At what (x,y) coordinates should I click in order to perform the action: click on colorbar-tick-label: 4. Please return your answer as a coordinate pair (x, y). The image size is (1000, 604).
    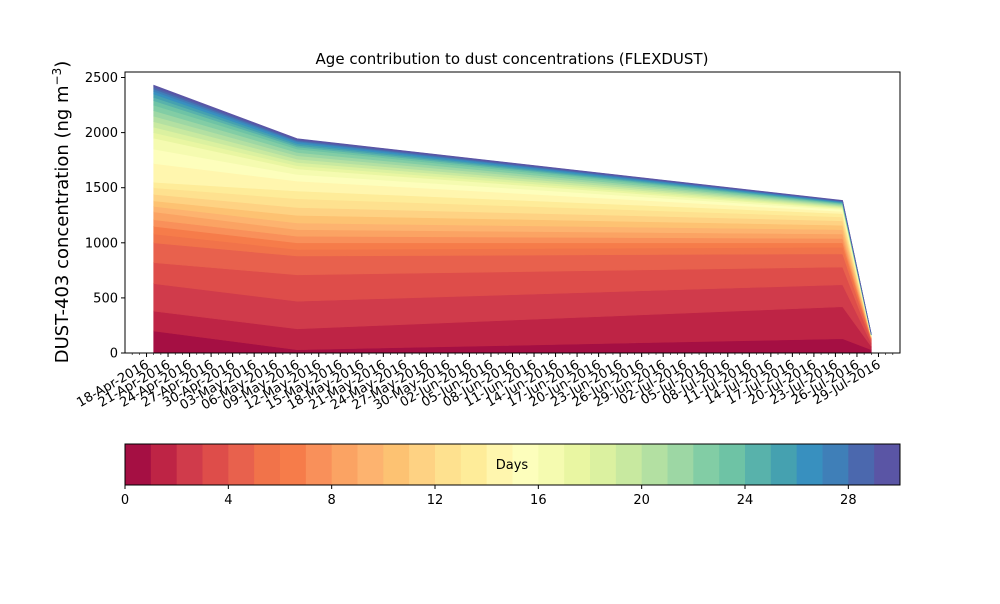
    Looking at the image, I should click on (228, 500).